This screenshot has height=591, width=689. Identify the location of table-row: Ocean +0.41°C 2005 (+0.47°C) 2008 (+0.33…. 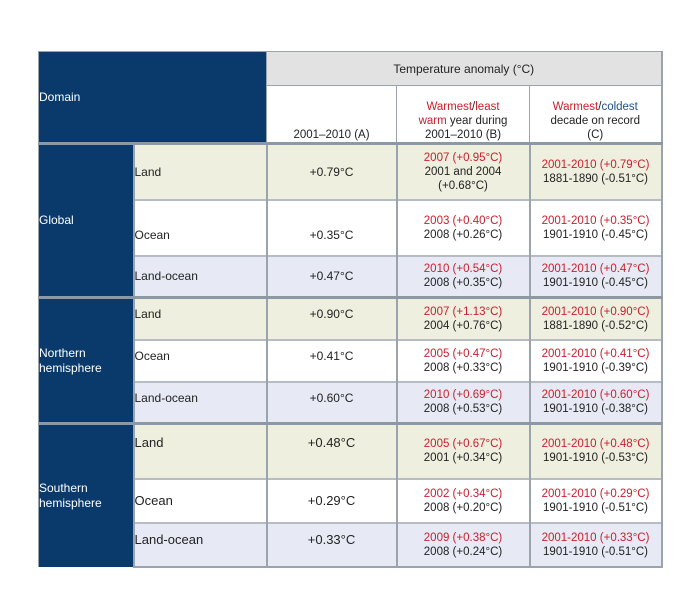
(351, 360).